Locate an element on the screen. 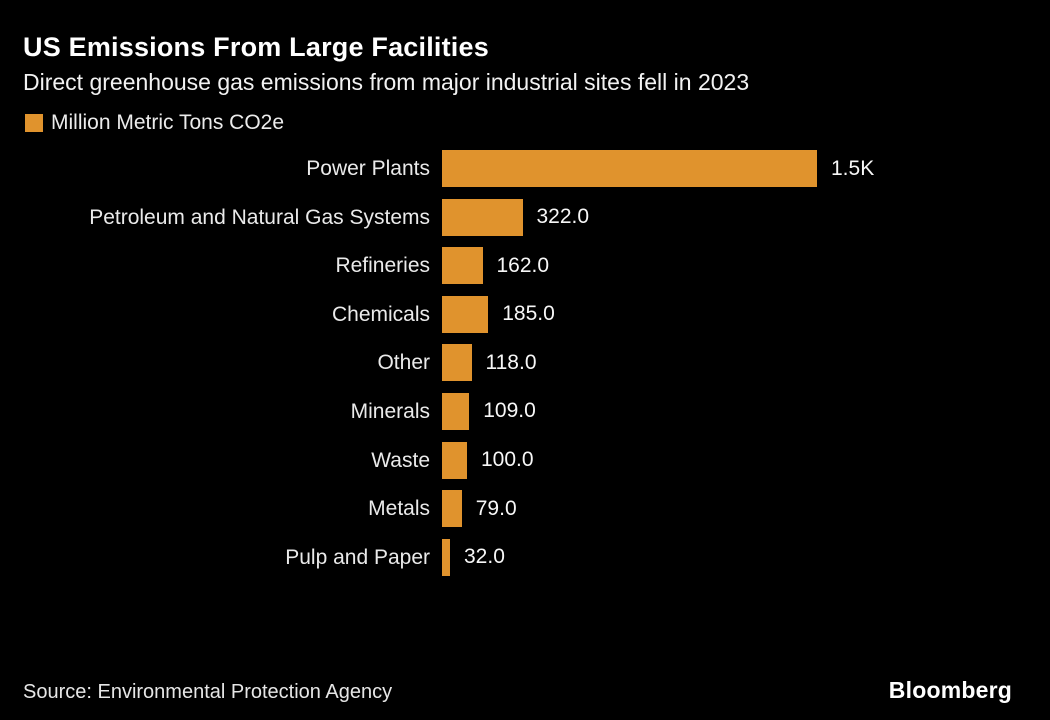 The width and height of the screenshot is (1050, 720). category-label: Power Plants is located at coordinates (368, 168).